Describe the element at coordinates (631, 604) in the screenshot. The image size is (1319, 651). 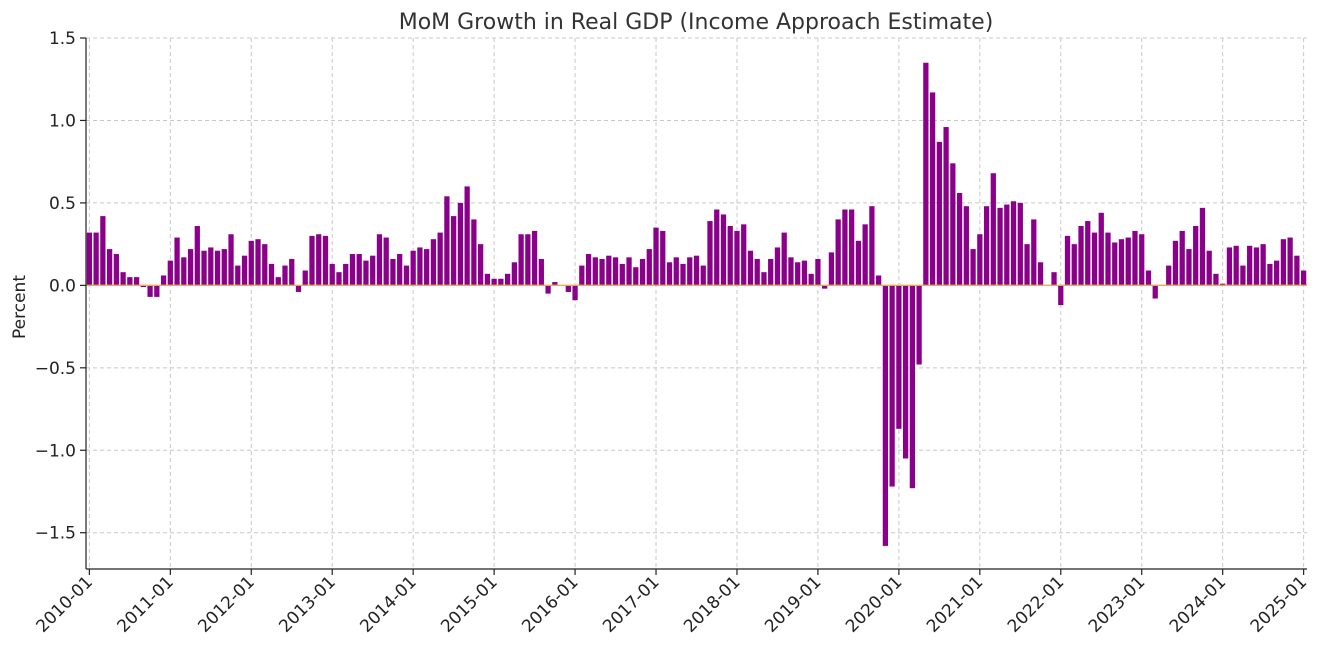
I see `x-tick-label: 2017-01` at that location.